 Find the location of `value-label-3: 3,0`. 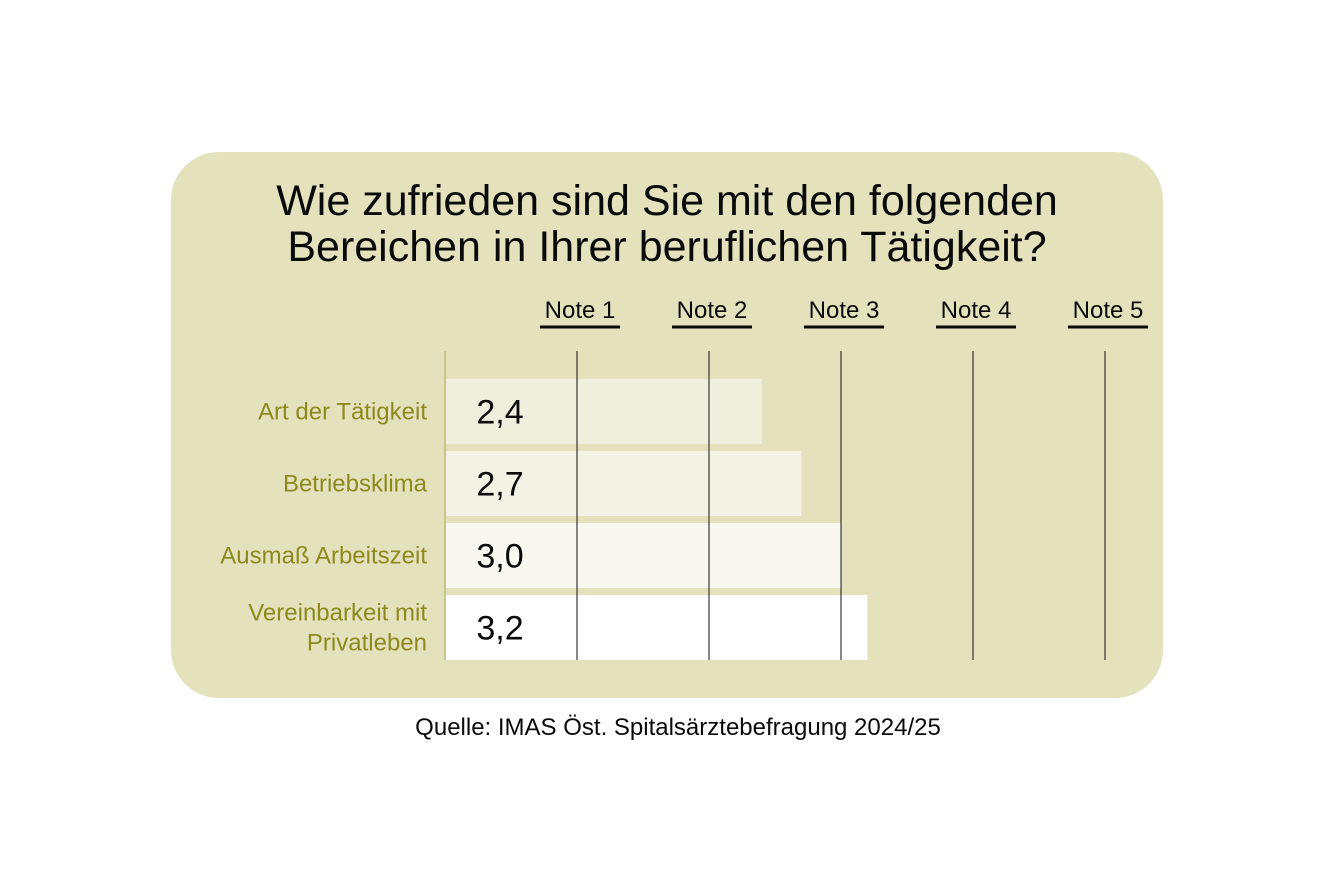

value-label-3: 3,0 is located at coordinates (499, 557).